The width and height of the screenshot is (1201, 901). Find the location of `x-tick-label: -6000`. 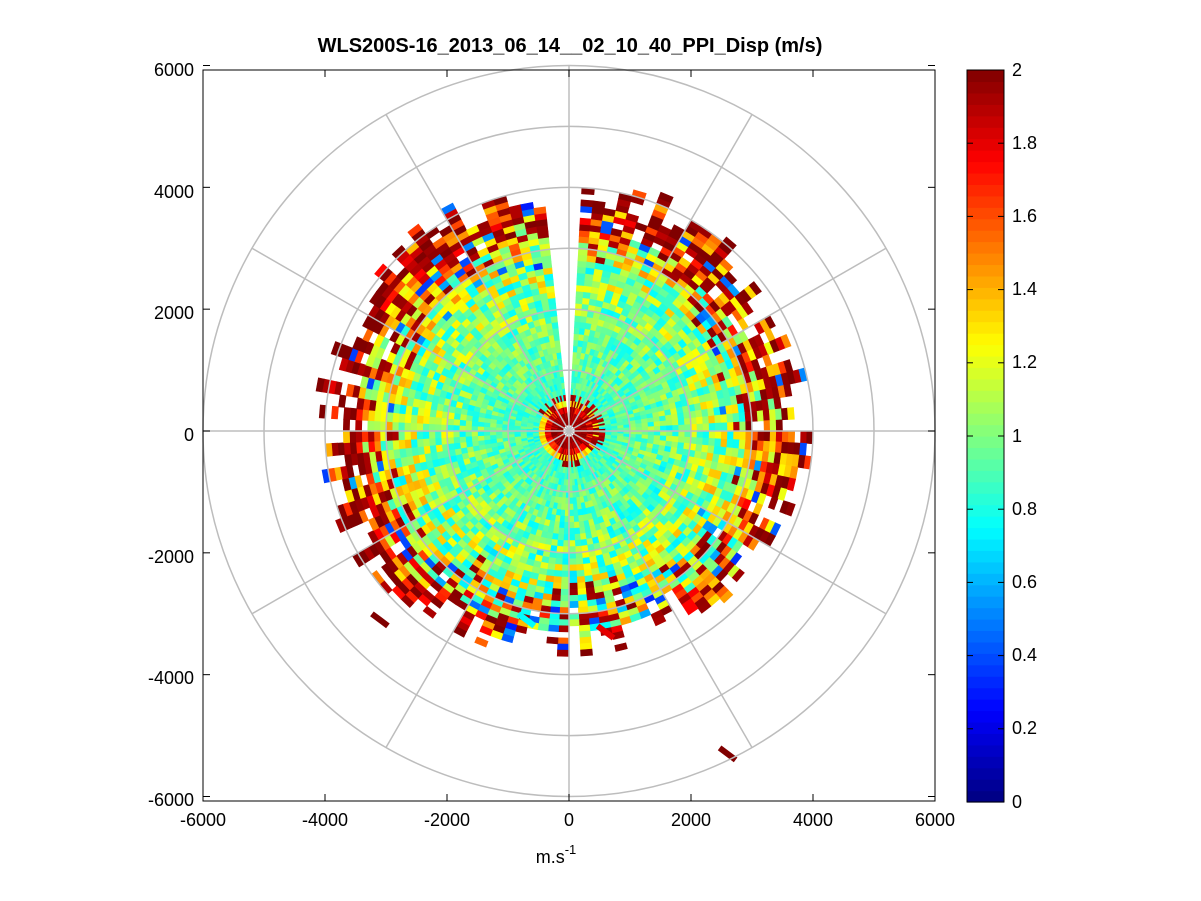

x-tick-label: -6000 is located at coordinates (203, 820).